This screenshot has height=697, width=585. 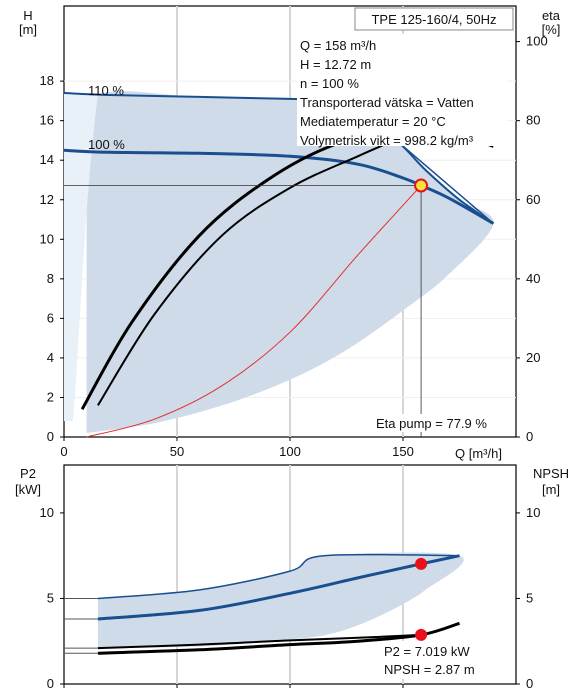 What do you see at coordinates (529, 683) in the screenshot?
I see `npsh-tick-label: 0` at bounding box center [529, 683].